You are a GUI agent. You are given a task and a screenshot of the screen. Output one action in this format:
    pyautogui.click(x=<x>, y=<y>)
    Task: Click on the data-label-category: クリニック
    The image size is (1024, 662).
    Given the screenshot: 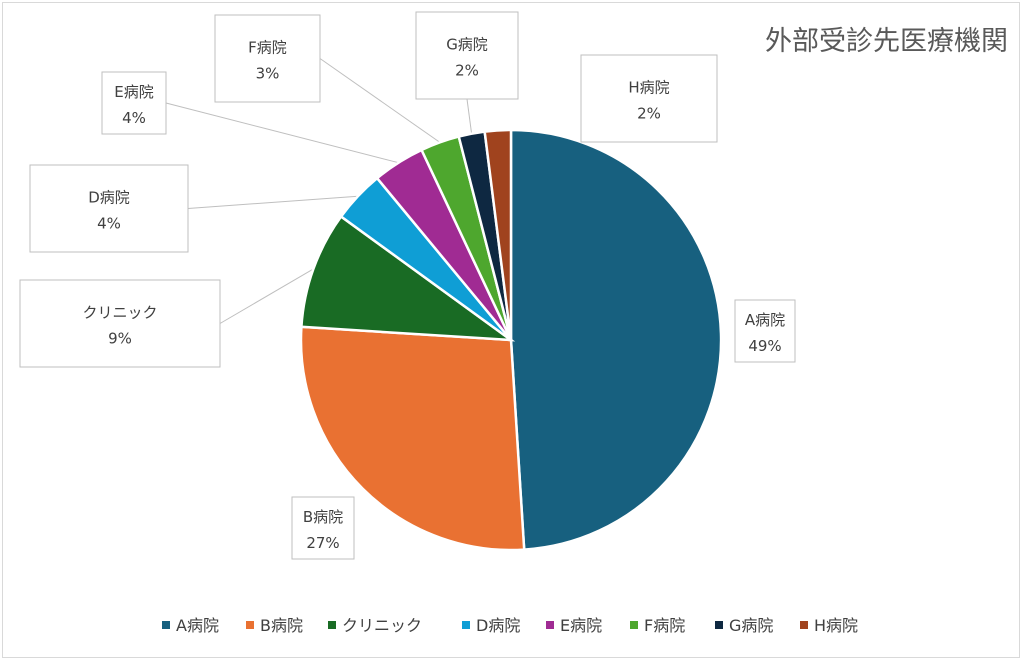 What is the action you would take?
    pyautogui.click(x=119, y=313)
    